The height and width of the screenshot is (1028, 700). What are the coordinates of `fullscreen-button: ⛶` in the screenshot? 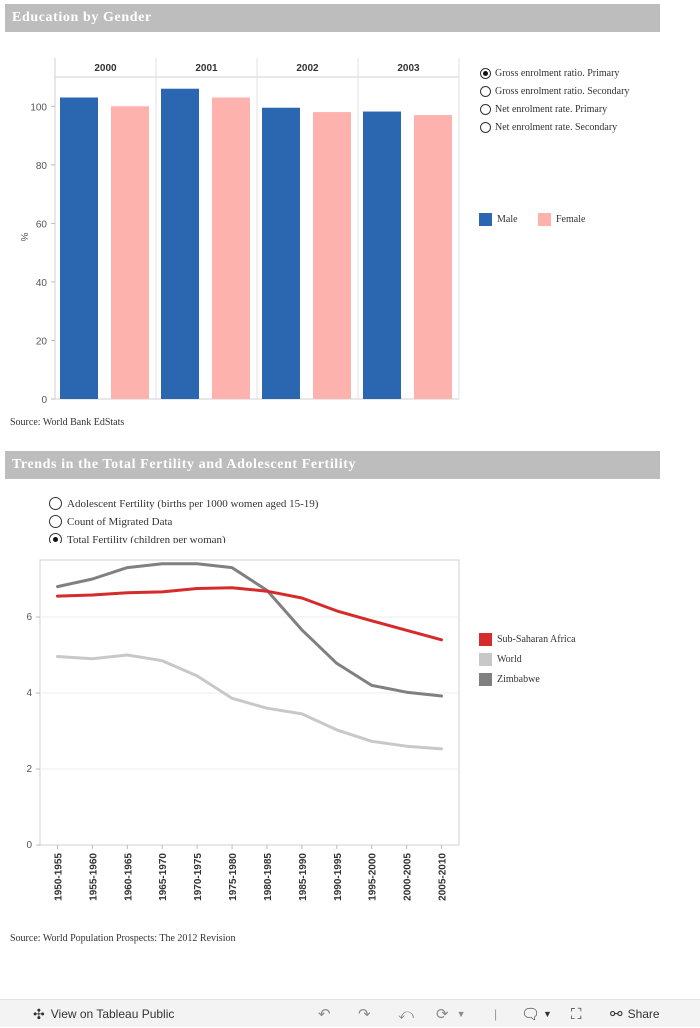 It's located at (576, 1014).